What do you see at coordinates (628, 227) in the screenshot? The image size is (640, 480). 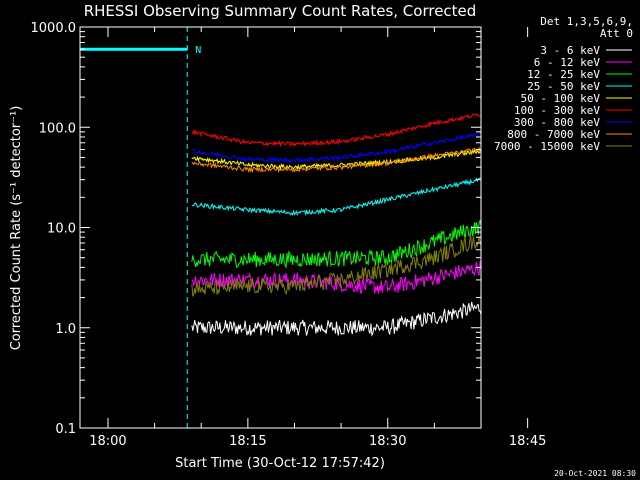 I see `annotation-saa: S` at bounding box center [628, 227].